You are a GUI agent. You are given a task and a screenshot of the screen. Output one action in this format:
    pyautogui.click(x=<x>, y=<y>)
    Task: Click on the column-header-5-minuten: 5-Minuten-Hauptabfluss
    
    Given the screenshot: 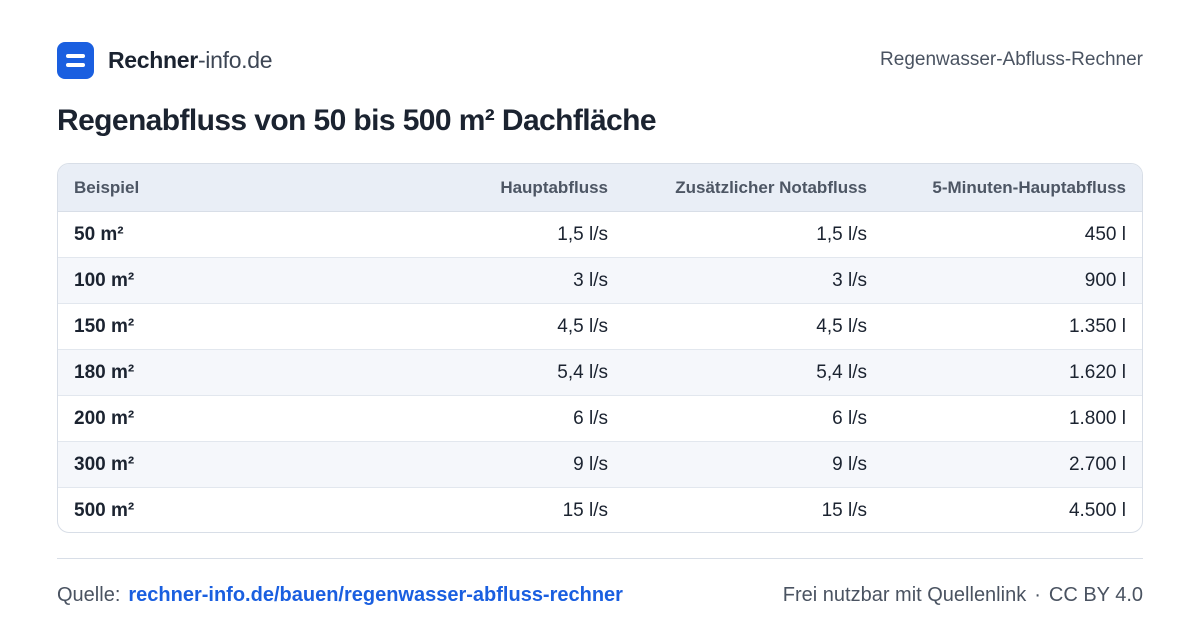 What is the action you would take?
    pyautogui.click(x=1012, y=188)
    